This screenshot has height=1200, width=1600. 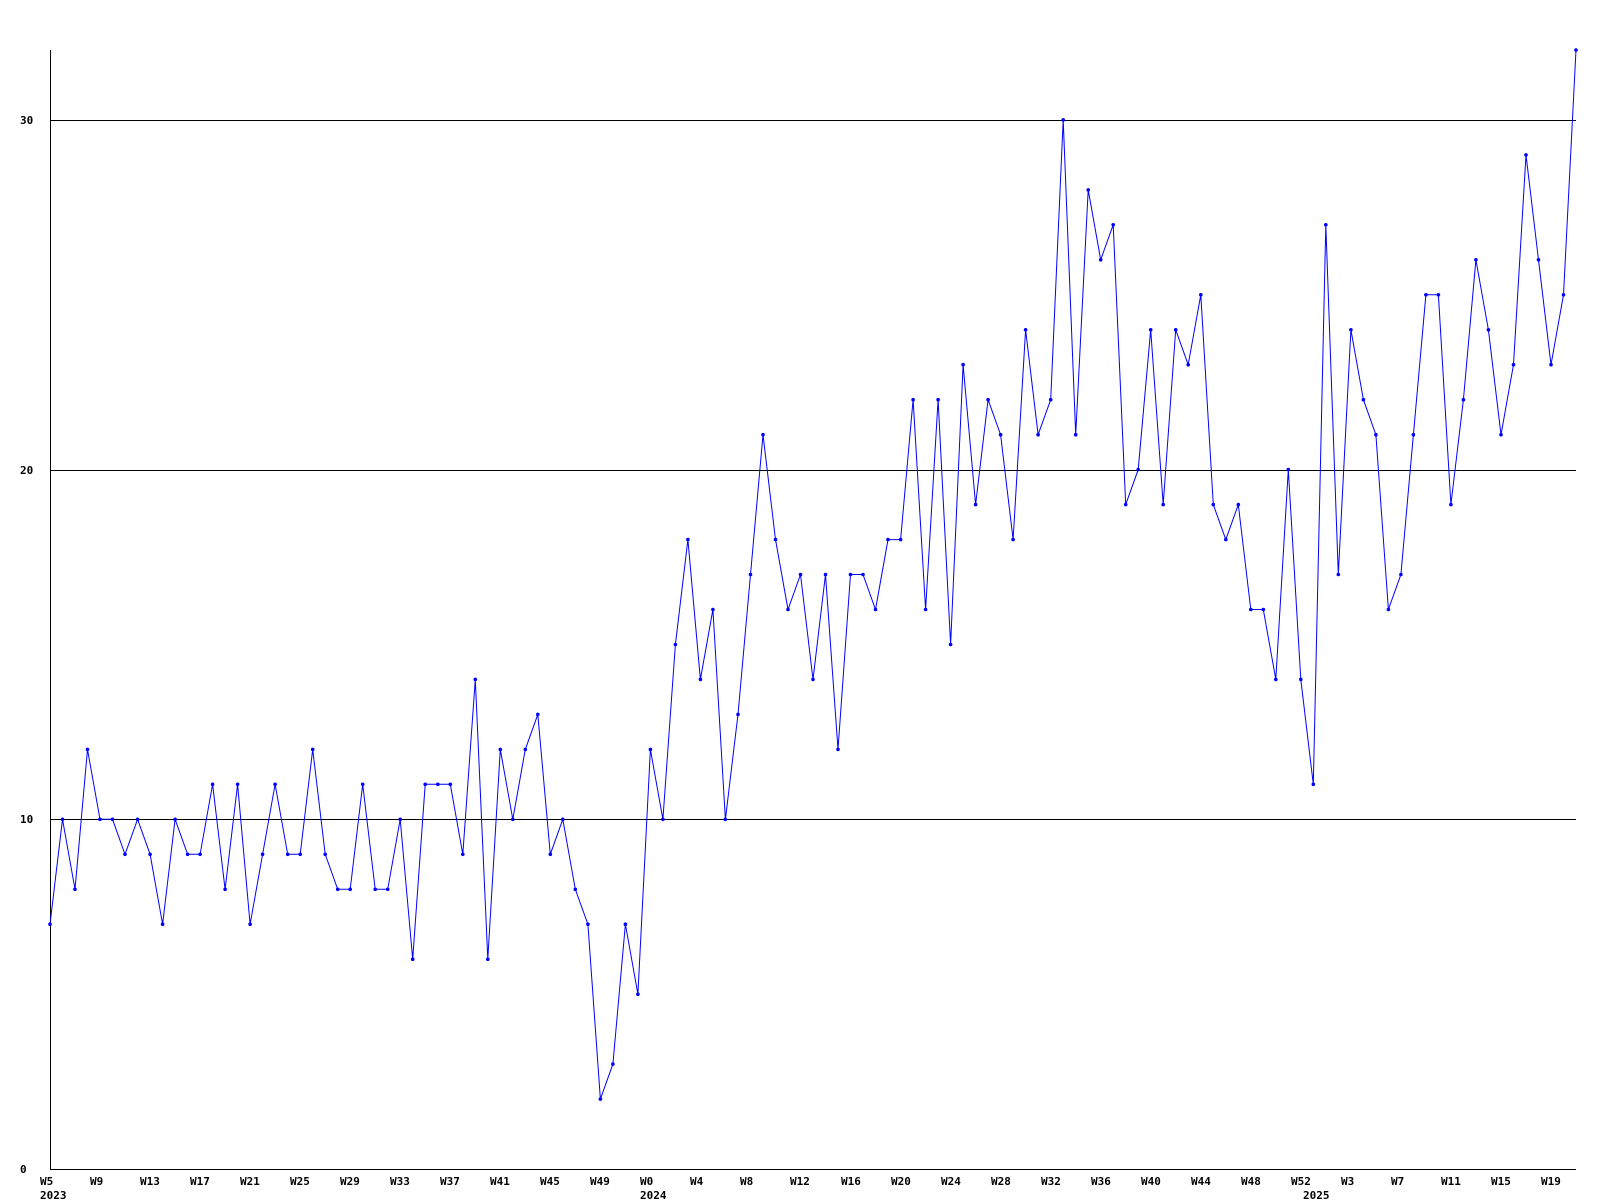 I want to click on x-tick-label: W24, so click(x=951, y=1181).